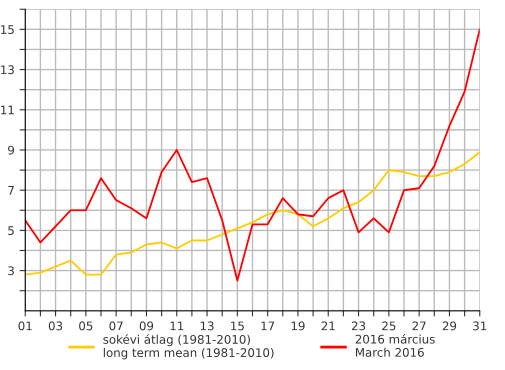  Describe the element at coordinates (177, 326) in the screenshot. I see `x-tick-label: 11` at that location.